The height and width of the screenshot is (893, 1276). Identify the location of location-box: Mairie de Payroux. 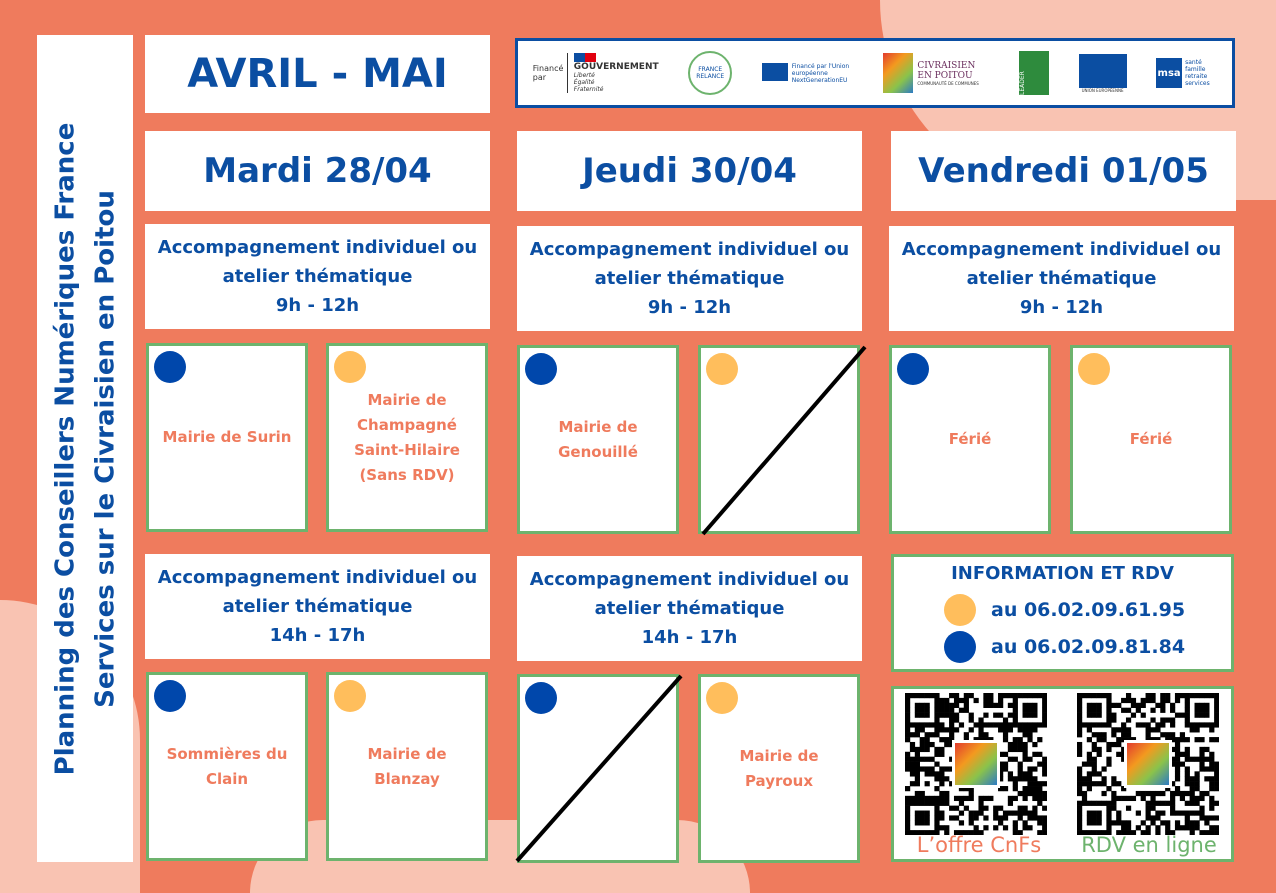
(779, 768).